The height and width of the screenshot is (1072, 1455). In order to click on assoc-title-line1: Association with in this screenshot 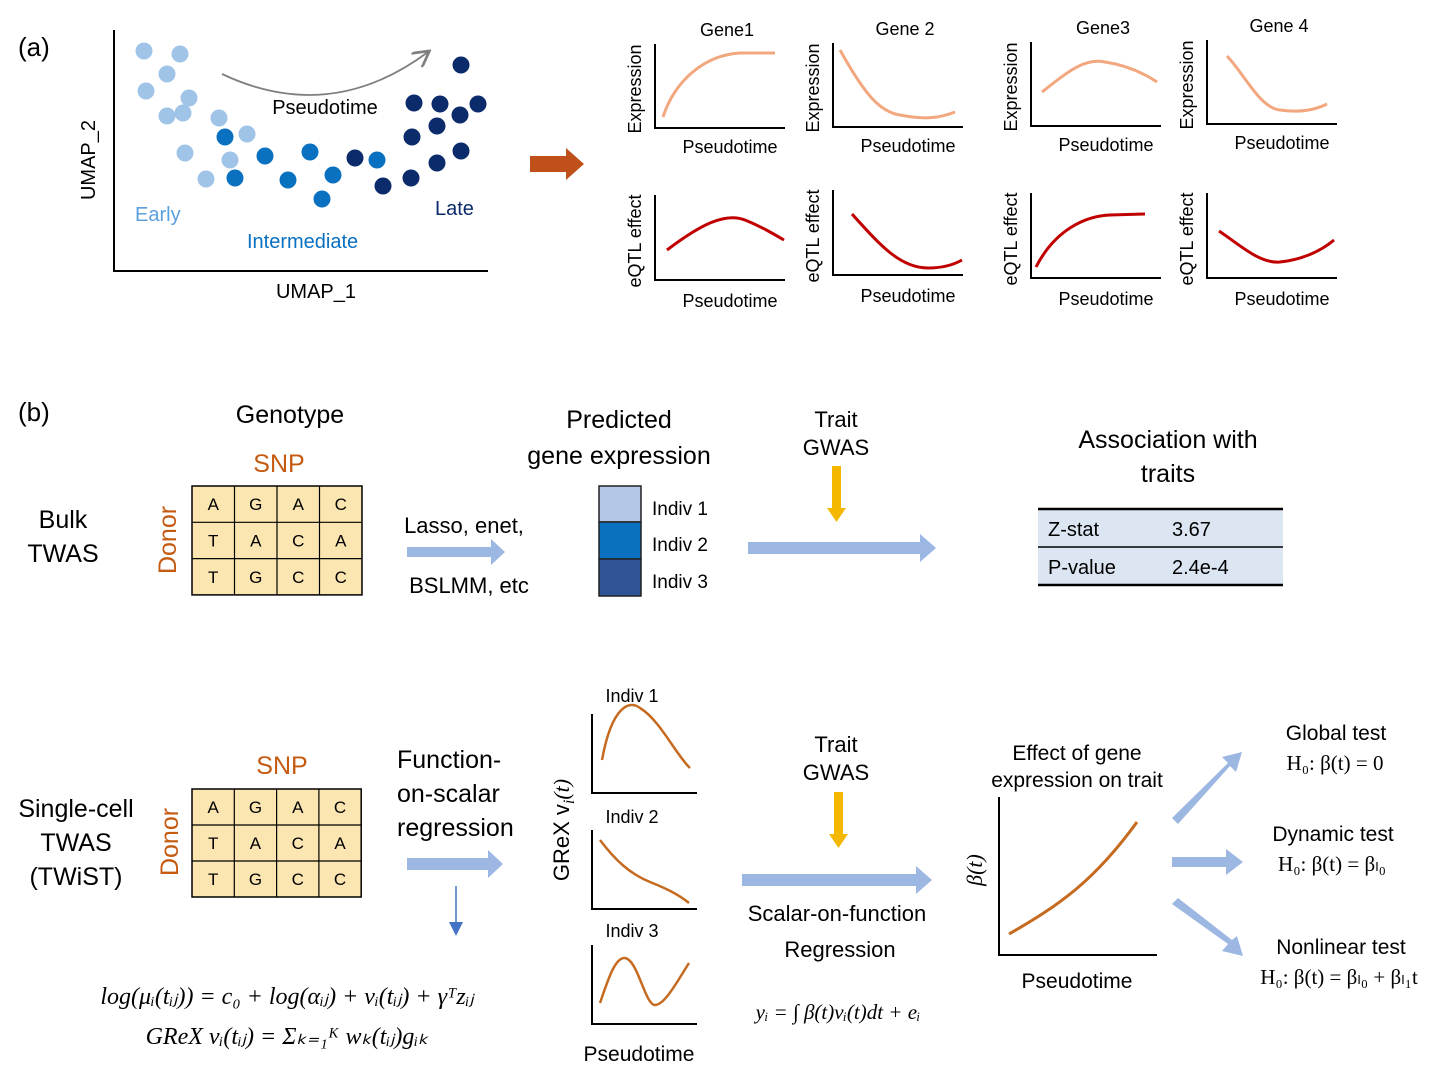, I will do `click(1167, 440)`.